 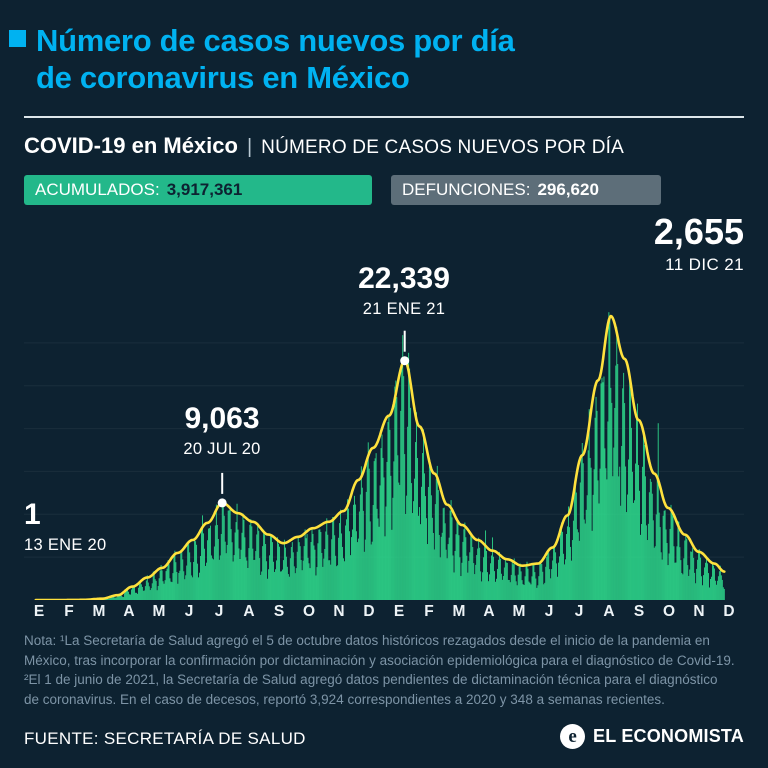 What do you see at coordinates (573, 736) in the screenshot?
I see `el-economista-logo-icon: e` at bounding box center [573, 736].